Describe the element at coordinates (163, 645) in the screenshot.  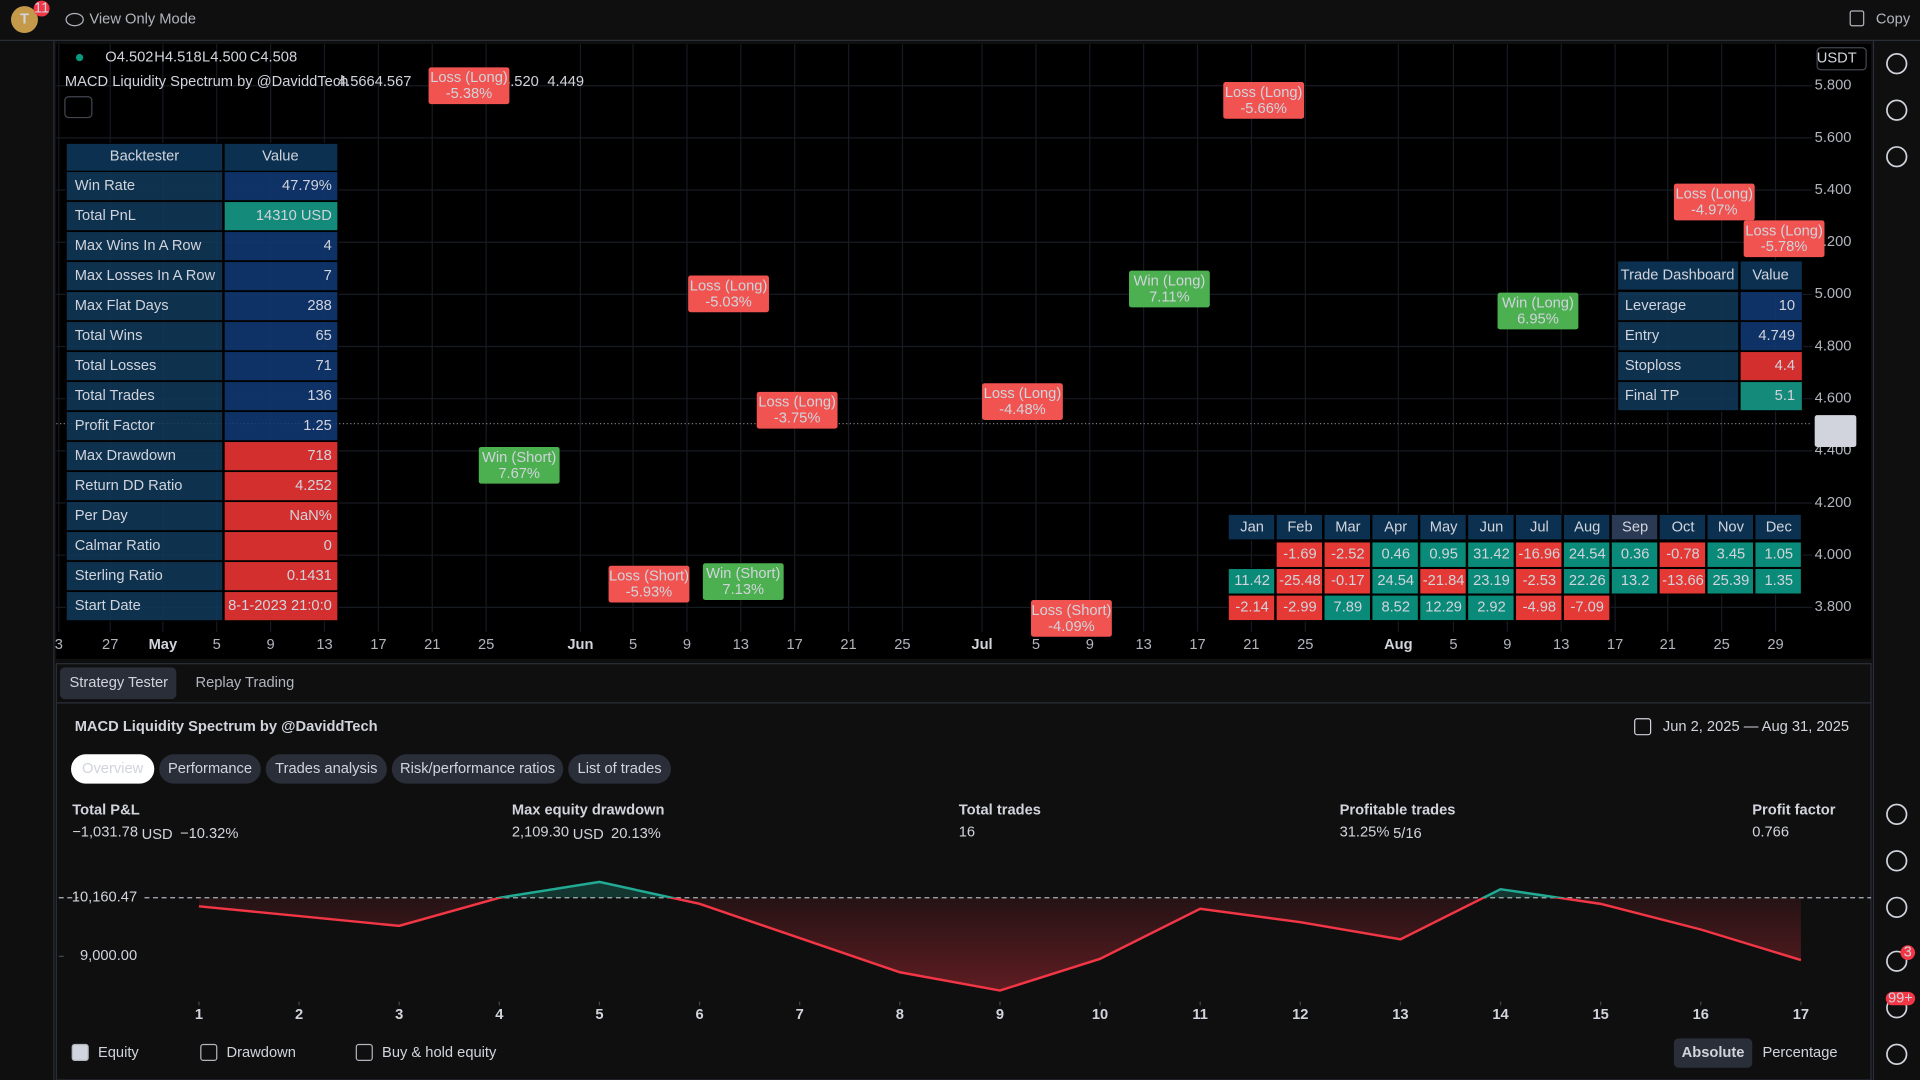
I see `time-axis-label: May` at that location.